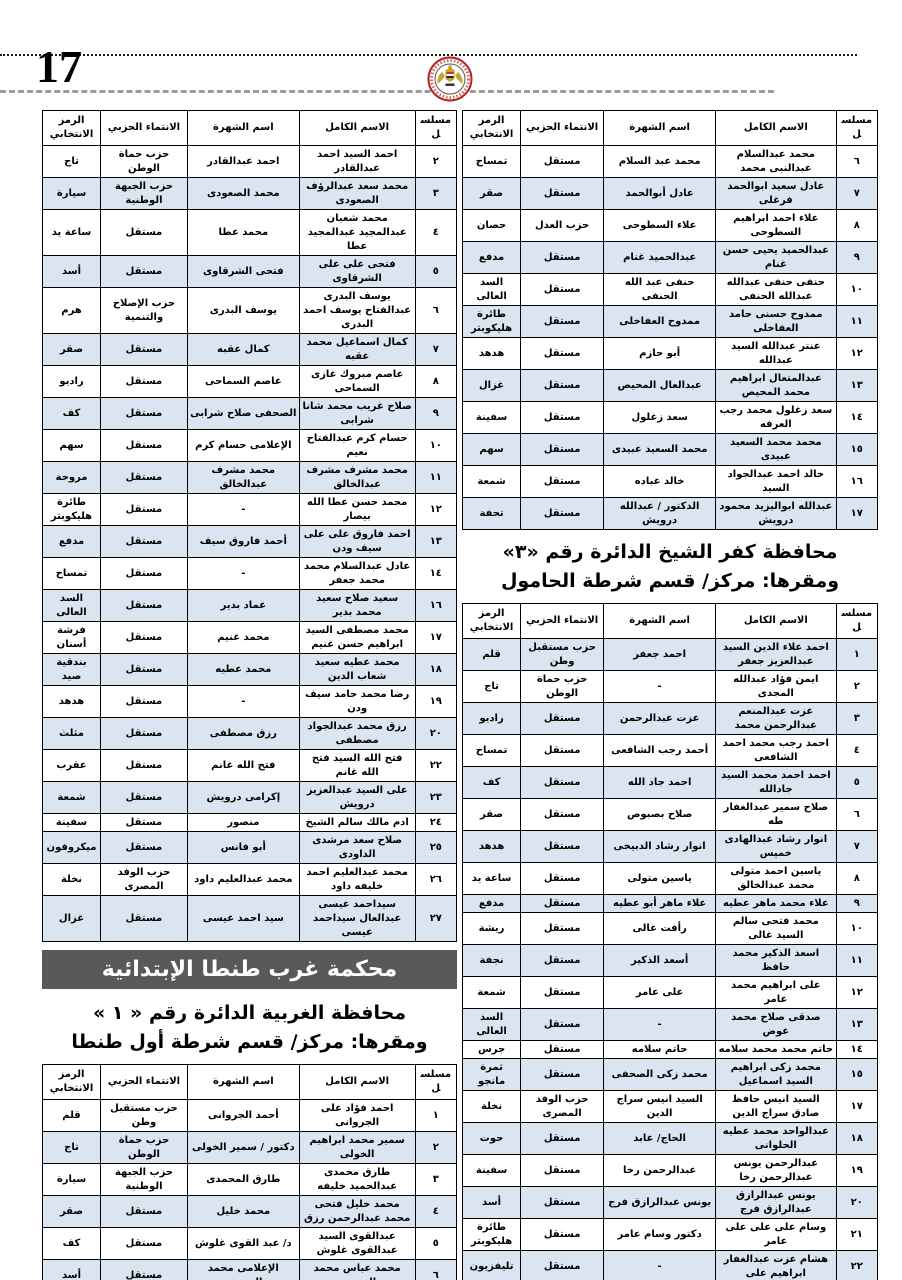  What do you see at coordinates (660, 992) in the screenshot?
I see `nickname-cell: على عامر` at bounding box center [660, 992].